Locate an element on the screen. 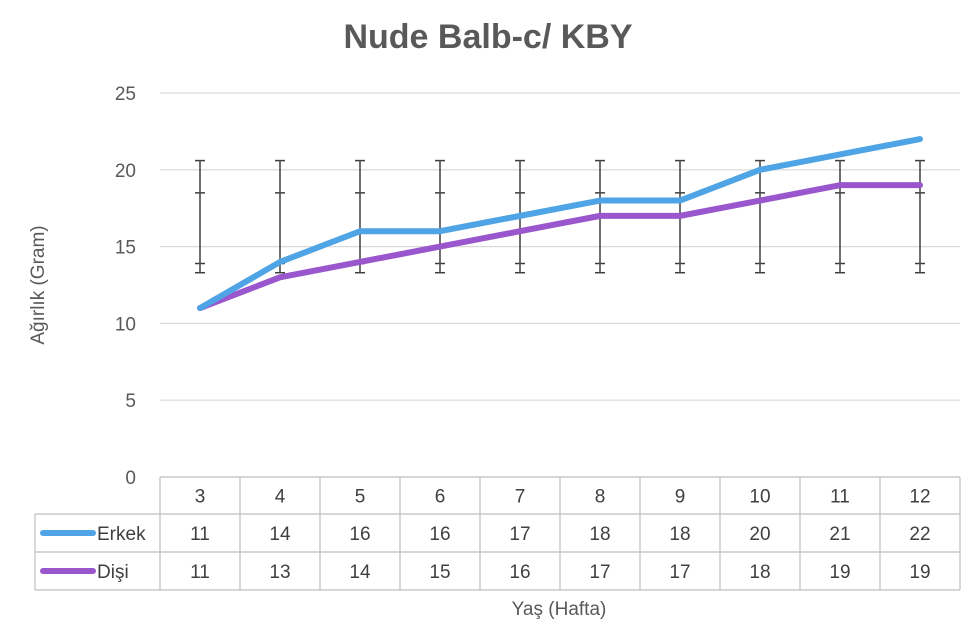 This screenshot has width=977, height=642. error-bars is located at coordinates (560, 216).